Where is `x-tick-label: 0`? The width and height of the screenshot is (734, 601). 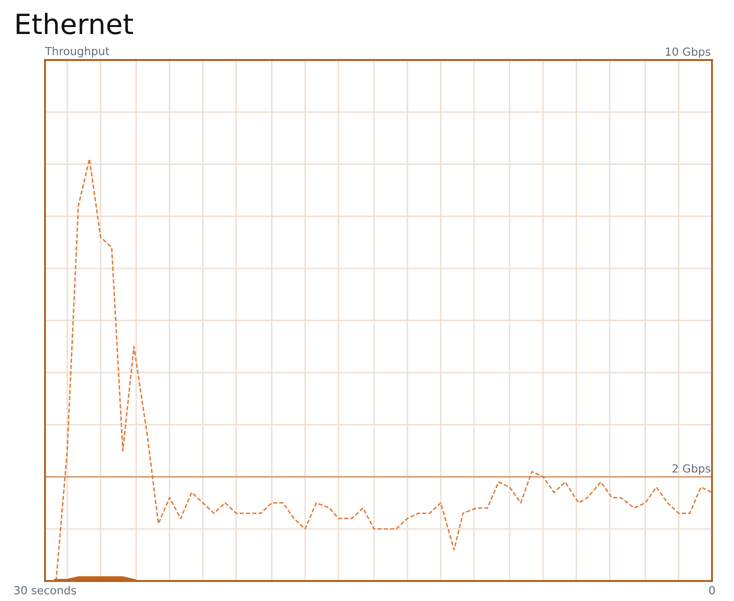 x-tick-label: 0 is located at coordinates (712, 590).